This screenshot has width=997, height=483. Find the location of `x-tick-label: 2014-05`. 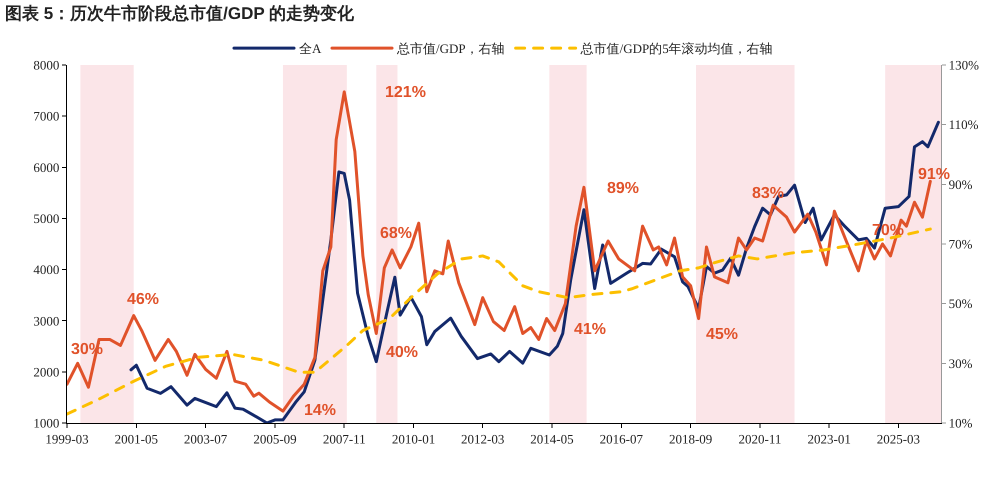

x-tick-label: 2014-05 is located at coordinates (552, 439).